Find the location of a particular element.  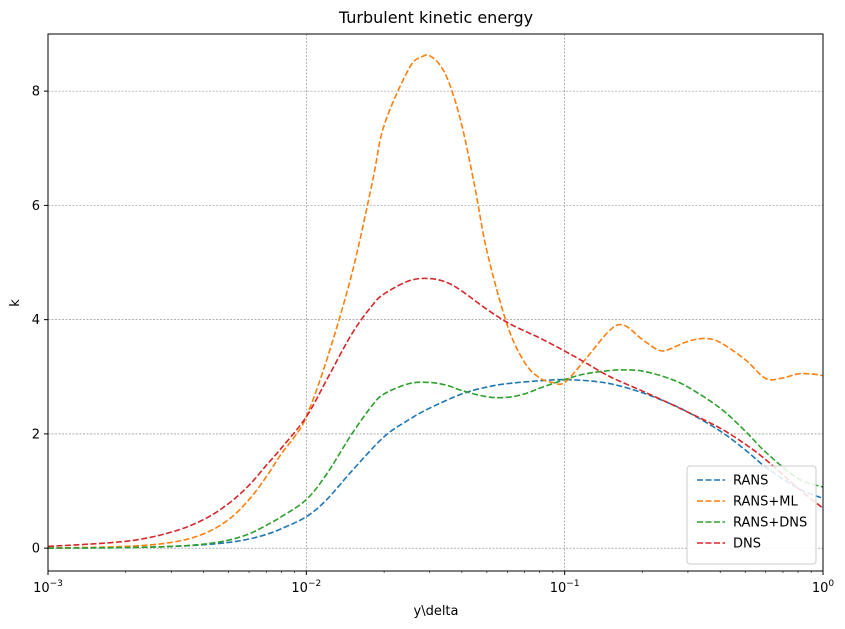

legend: RANS RANS+ML RANS+DNS DNS is located at coordinates (751, 515).